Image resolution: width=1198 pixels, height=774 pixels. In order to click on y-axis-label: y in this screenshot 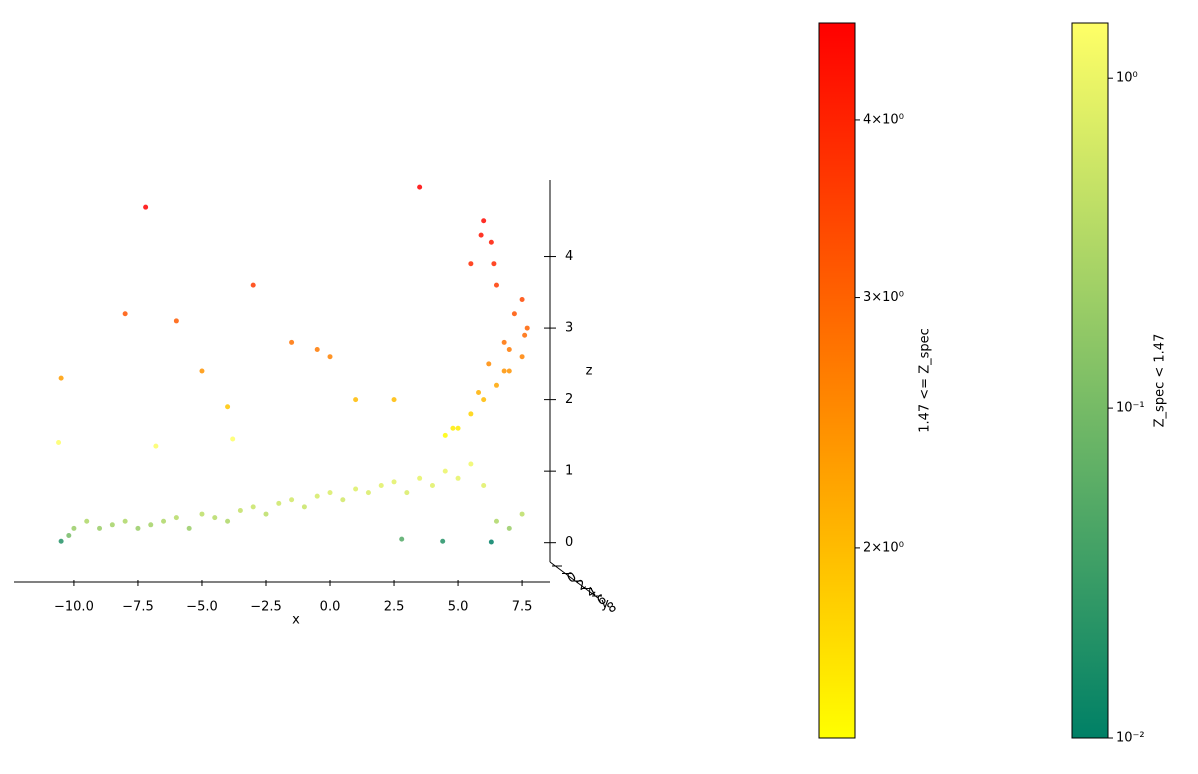, I will do `click(605, 604)`.